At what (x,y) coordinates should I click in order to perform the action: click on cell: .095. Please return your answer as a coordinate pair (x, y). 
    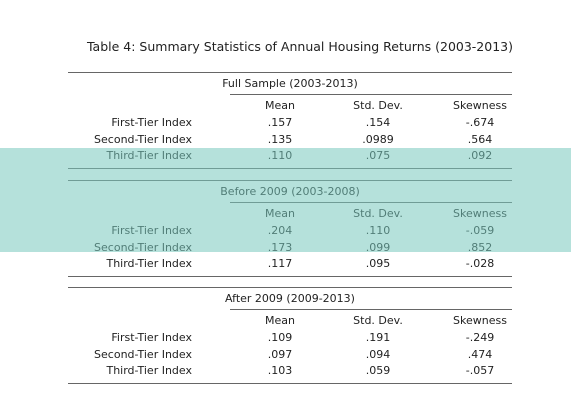
    Looking at the image, I should click on (378, 263).